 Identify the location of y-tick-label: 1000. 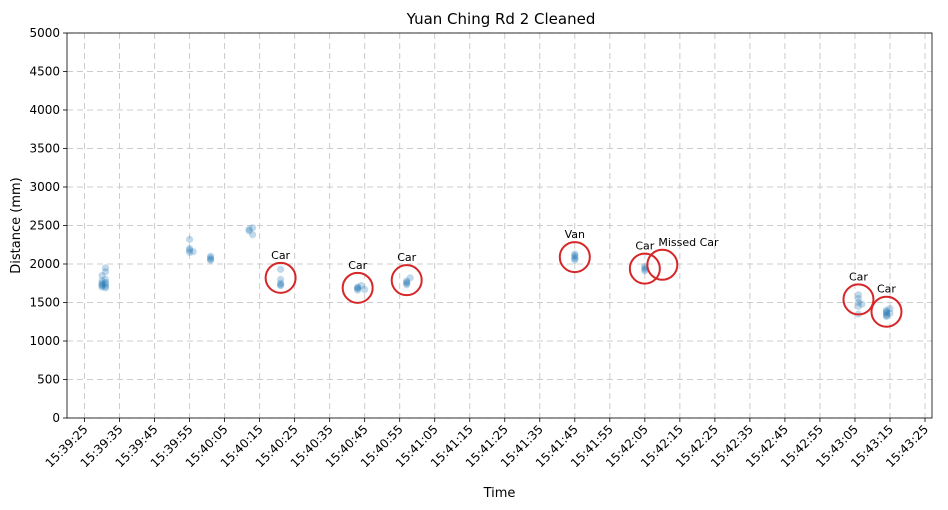
(44, 341).